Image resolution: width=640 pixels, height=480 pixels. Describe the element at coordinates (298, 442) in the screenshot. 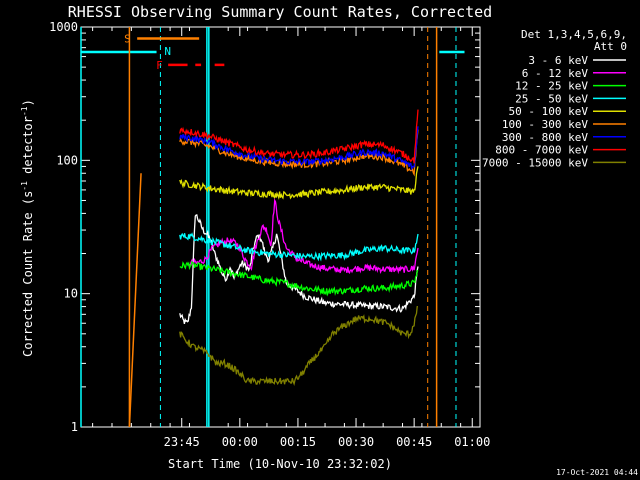

I see `x-tick-label: 00:15` at that location.